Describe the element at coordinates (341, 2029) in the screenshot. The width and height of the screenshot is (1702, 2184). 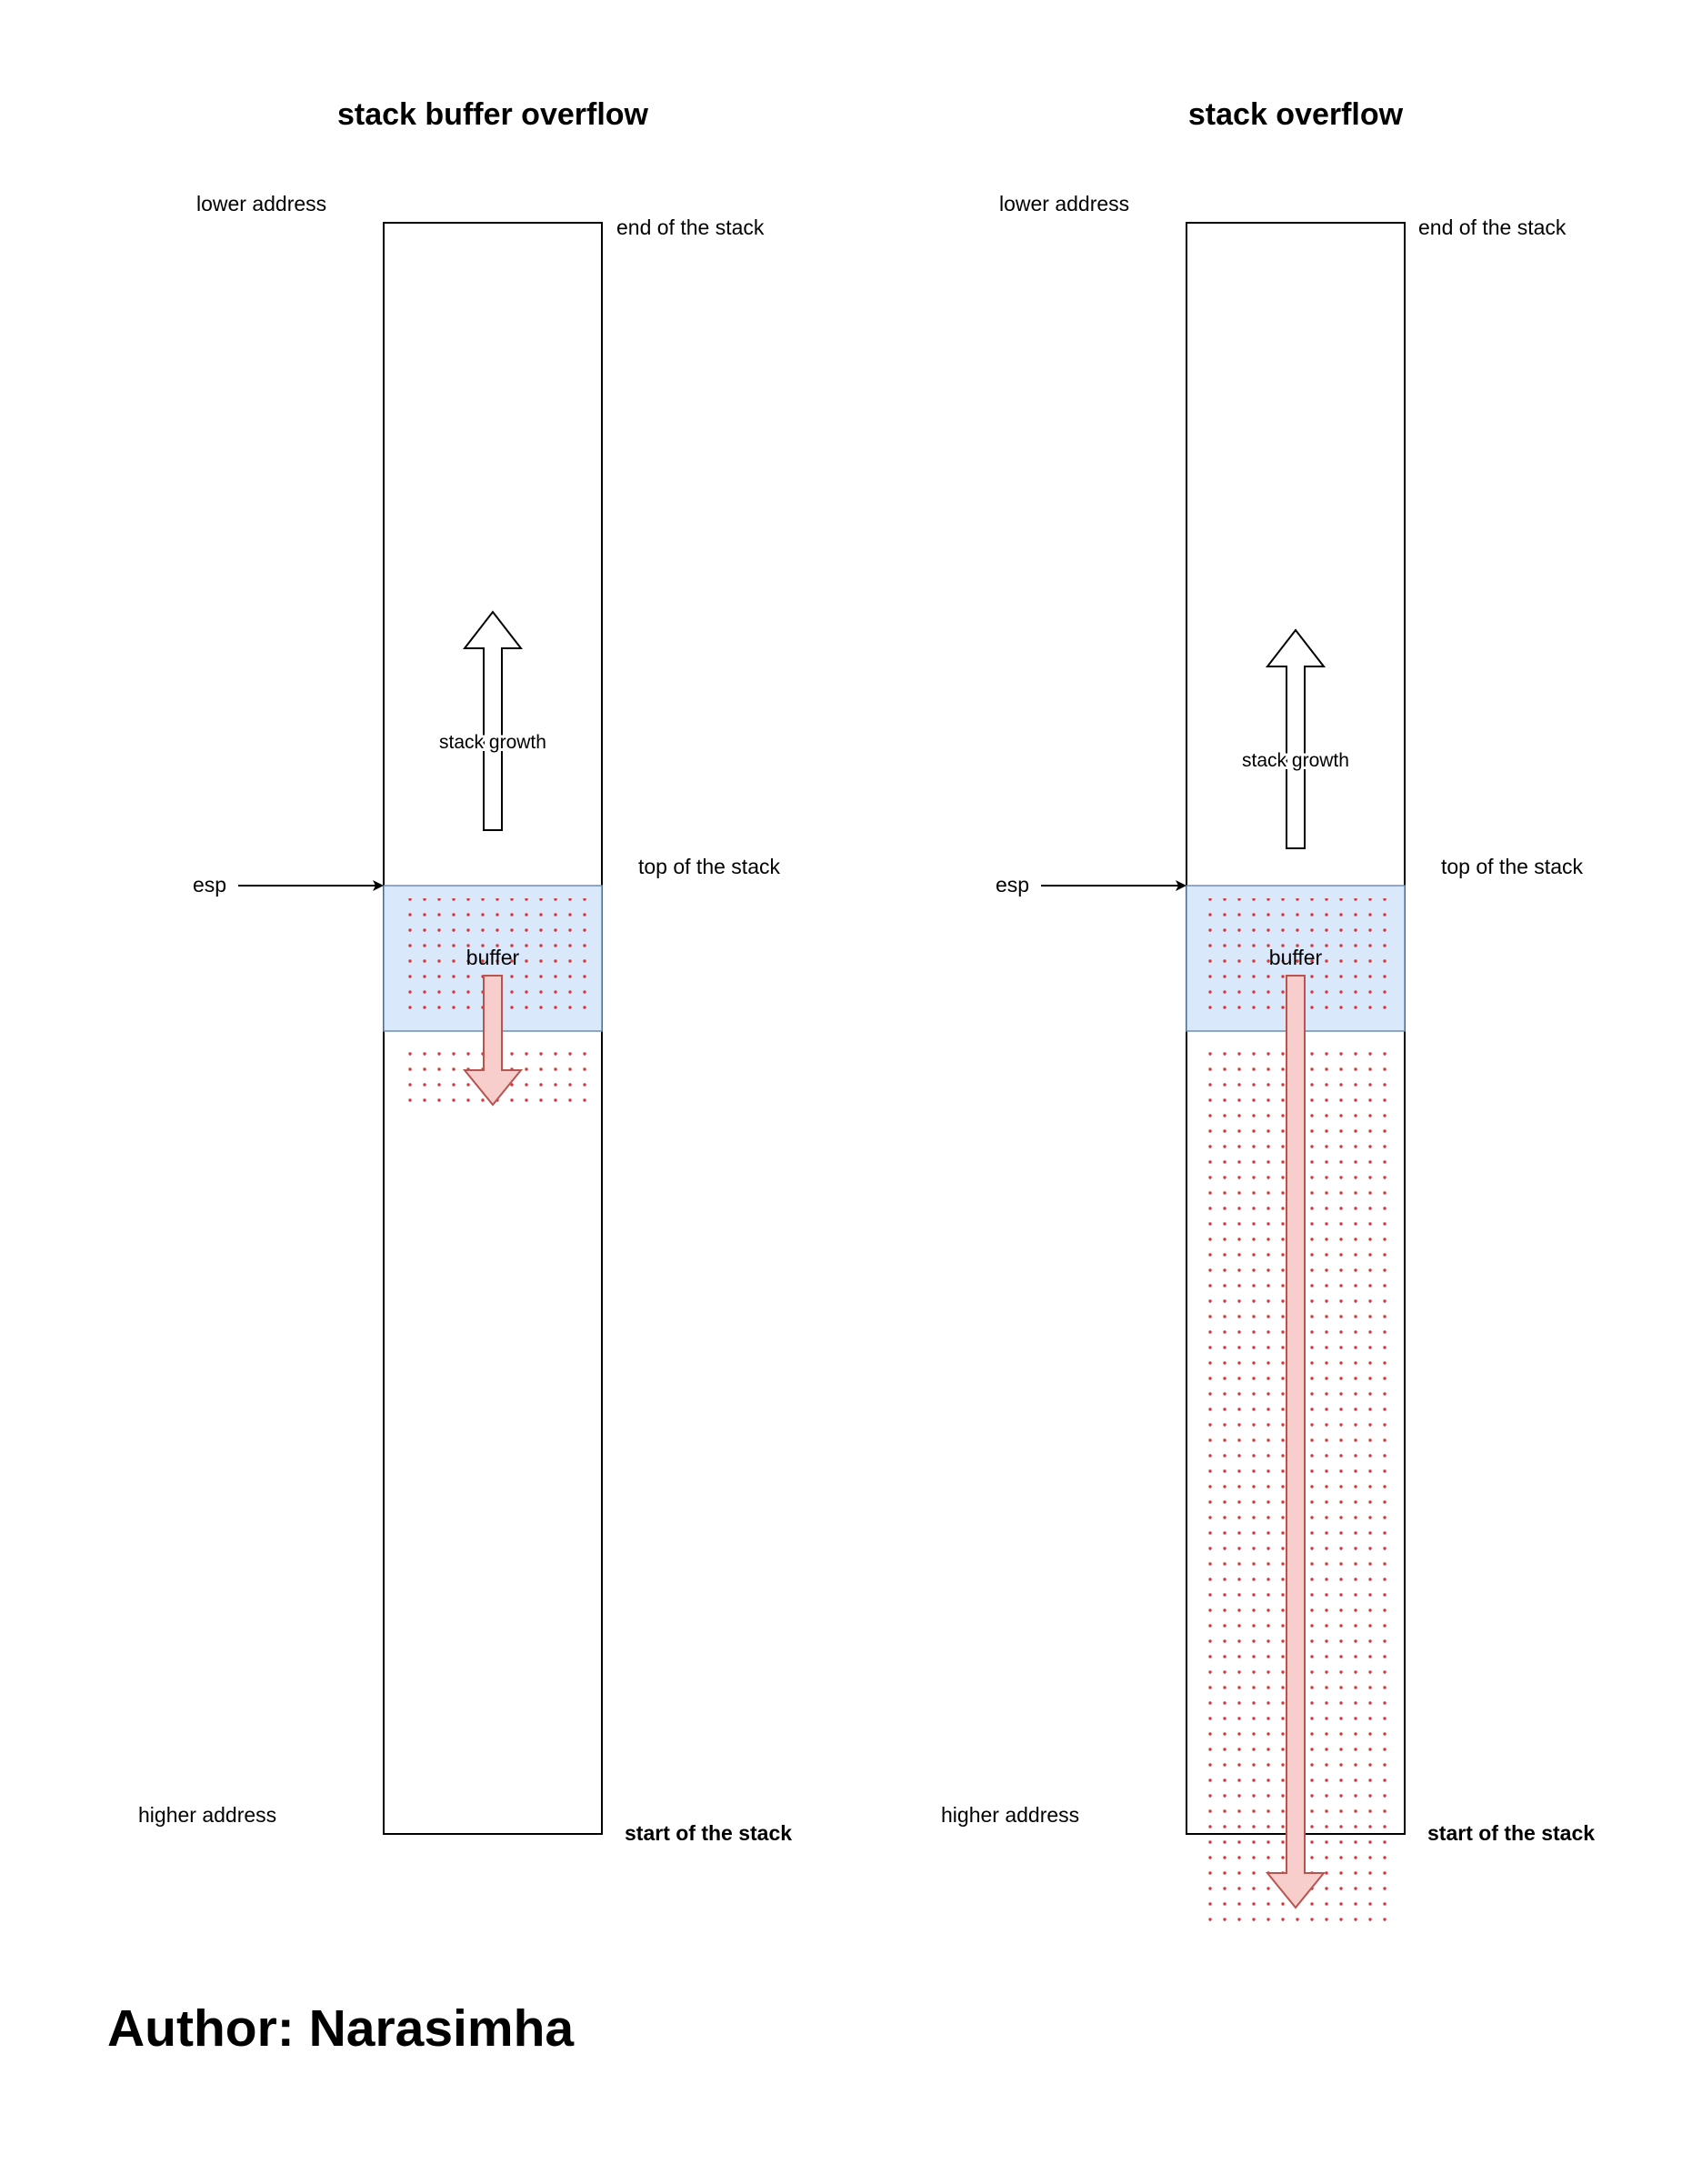
I see `author-credit: Author: Narasimha` at that location.